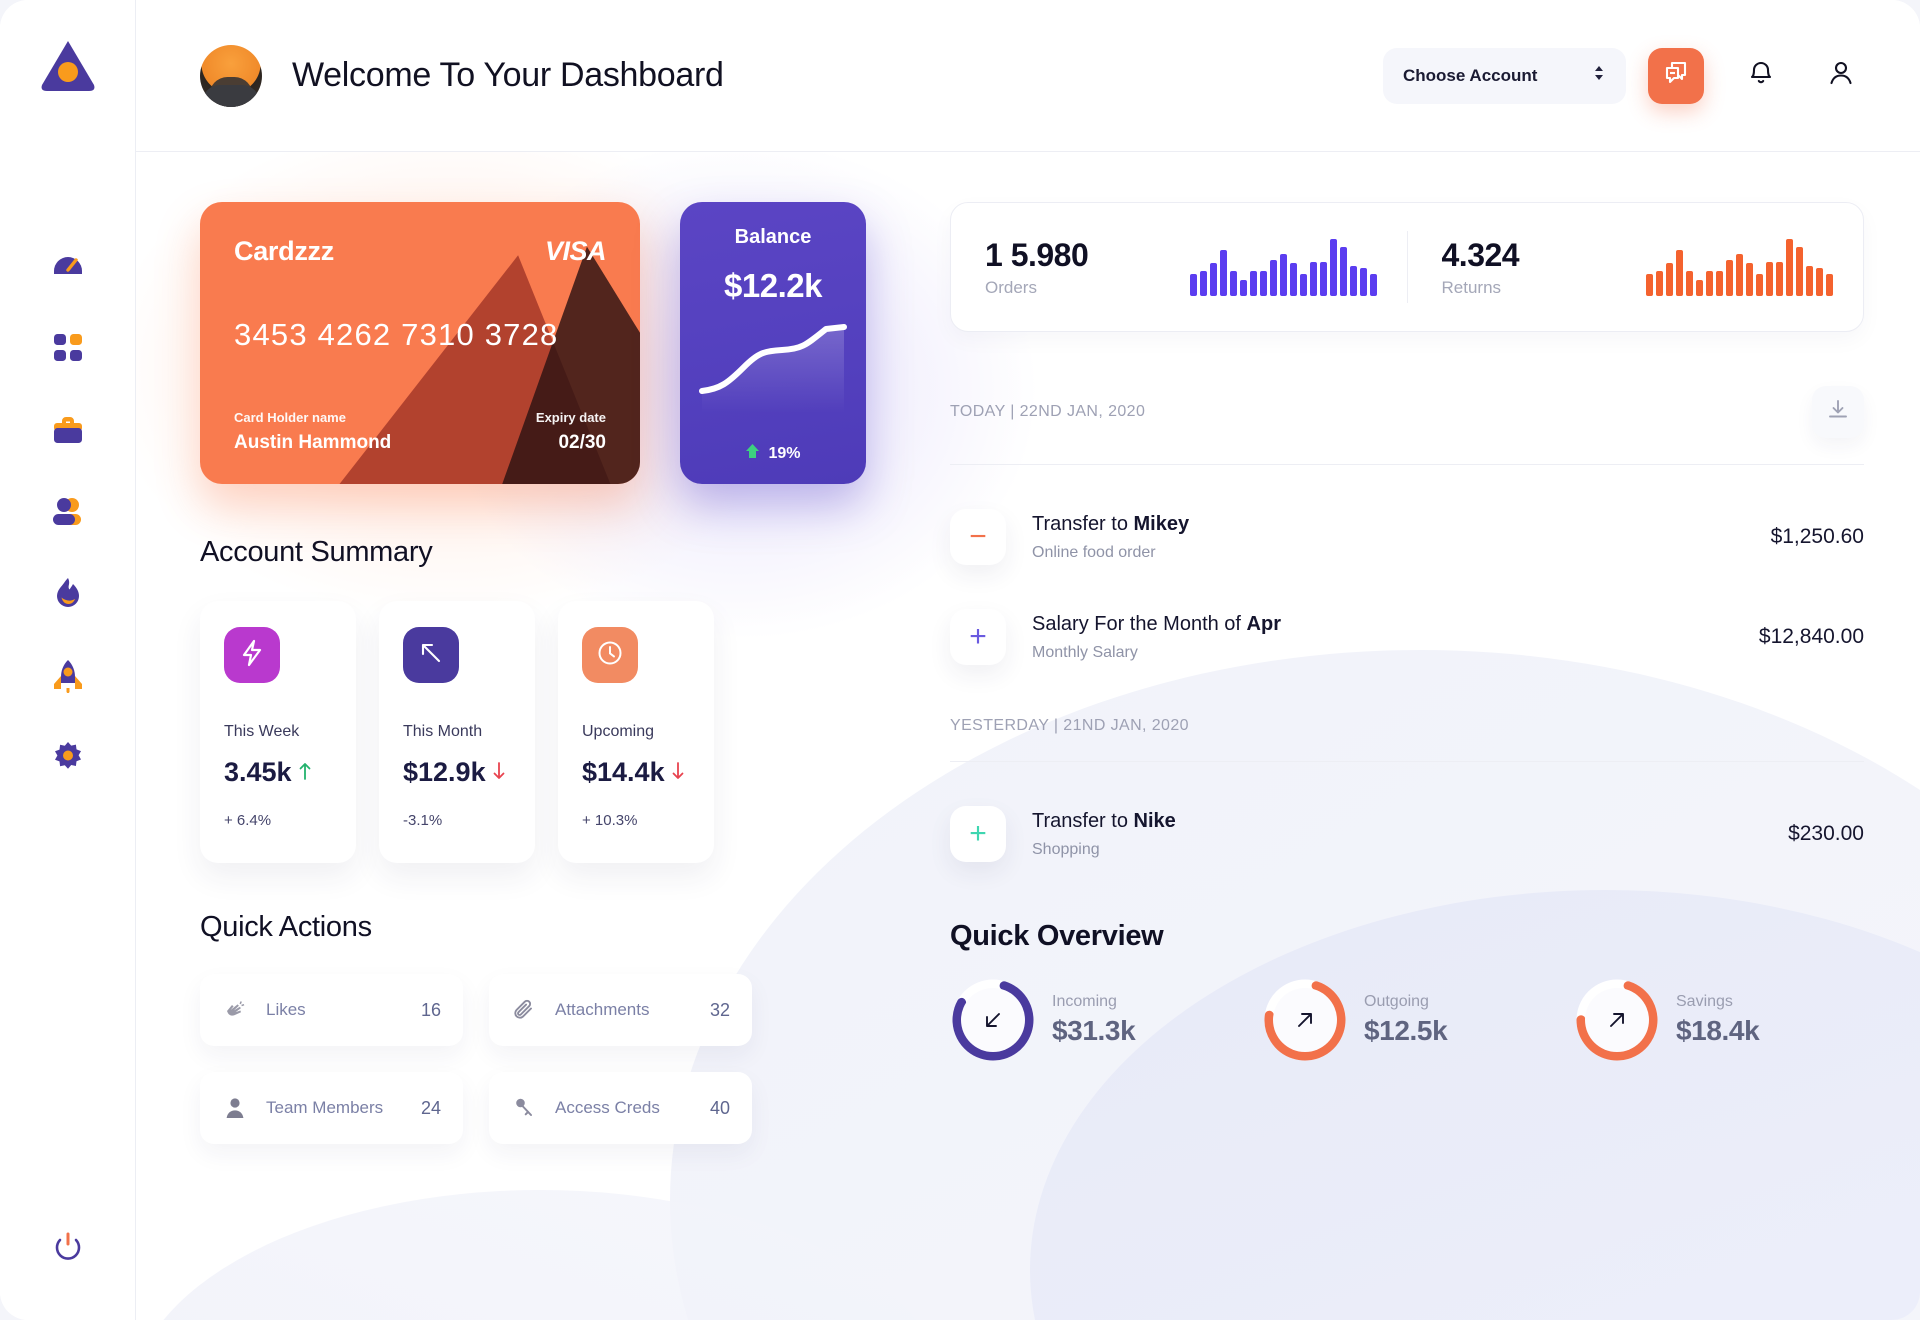 This screenshot has height=1320, width=1920. Describe the element at coordinates (623, 772) in the screenshot. I see `summary-value-text: $14.4k` at that location.